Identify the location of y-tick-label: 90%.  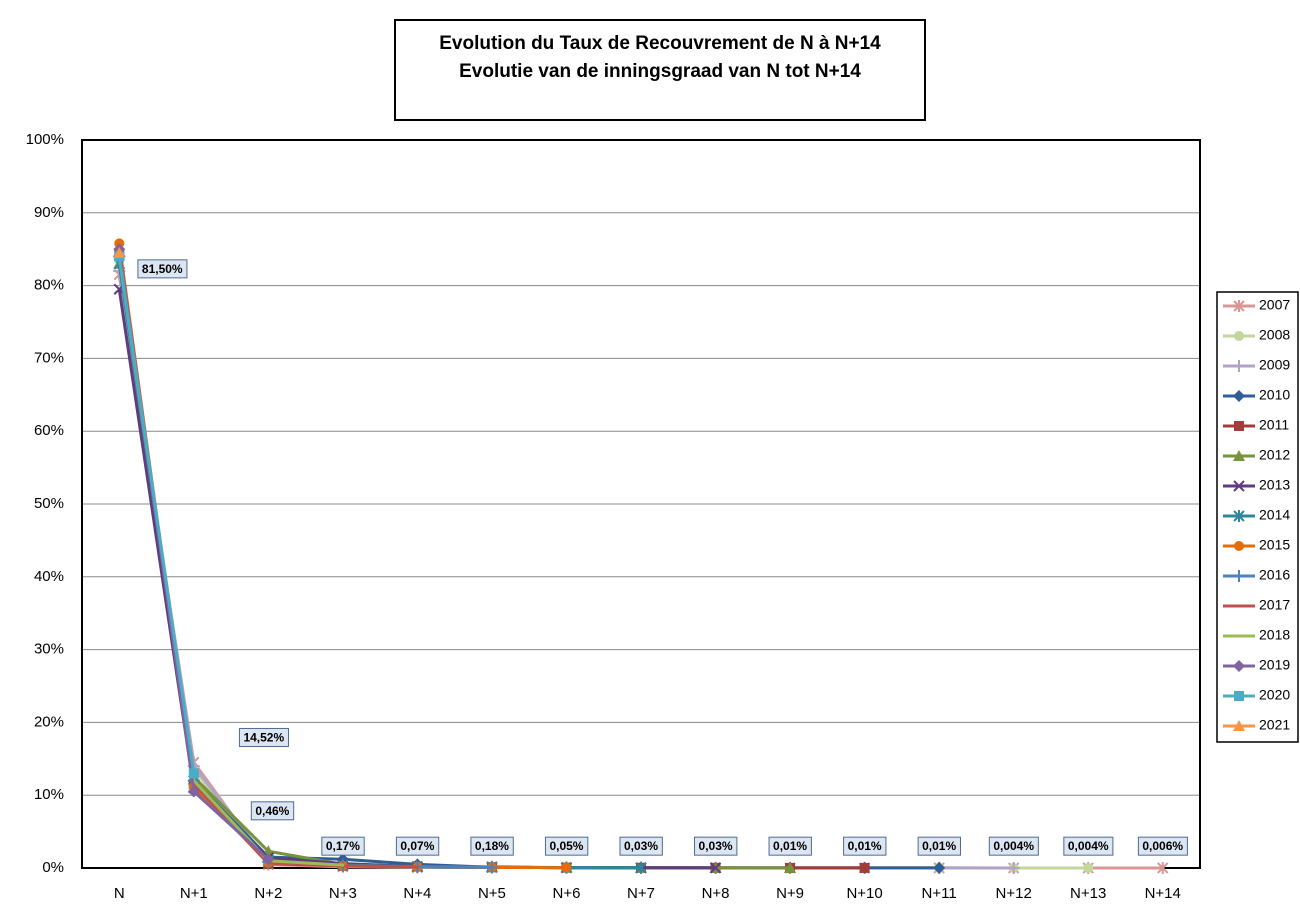
(49, 212).